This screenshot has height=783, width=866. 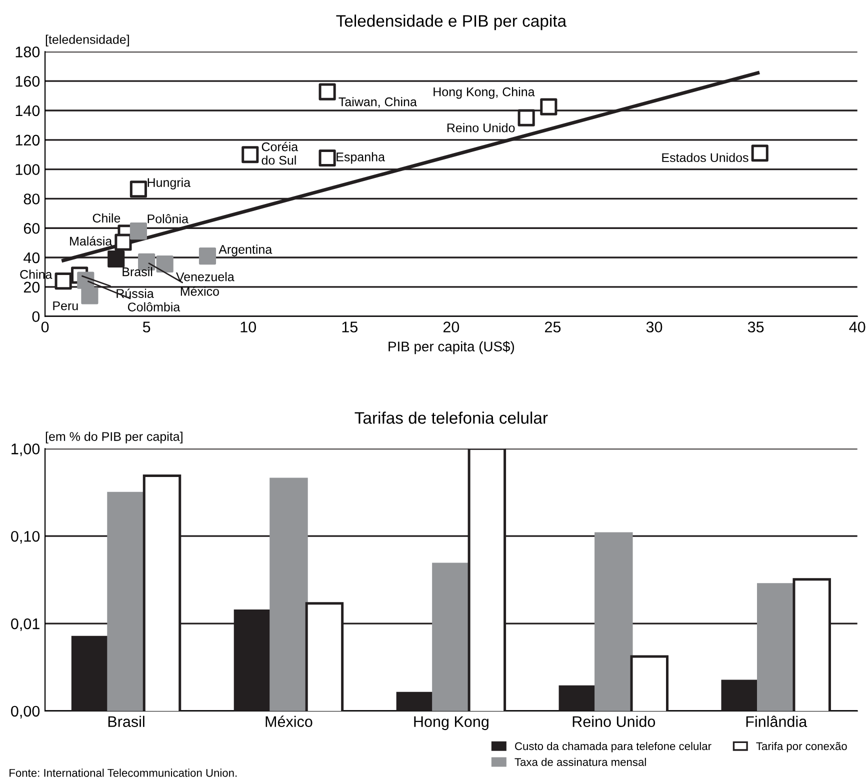 I want to click on annotation: México, so click(x=199, y=291).